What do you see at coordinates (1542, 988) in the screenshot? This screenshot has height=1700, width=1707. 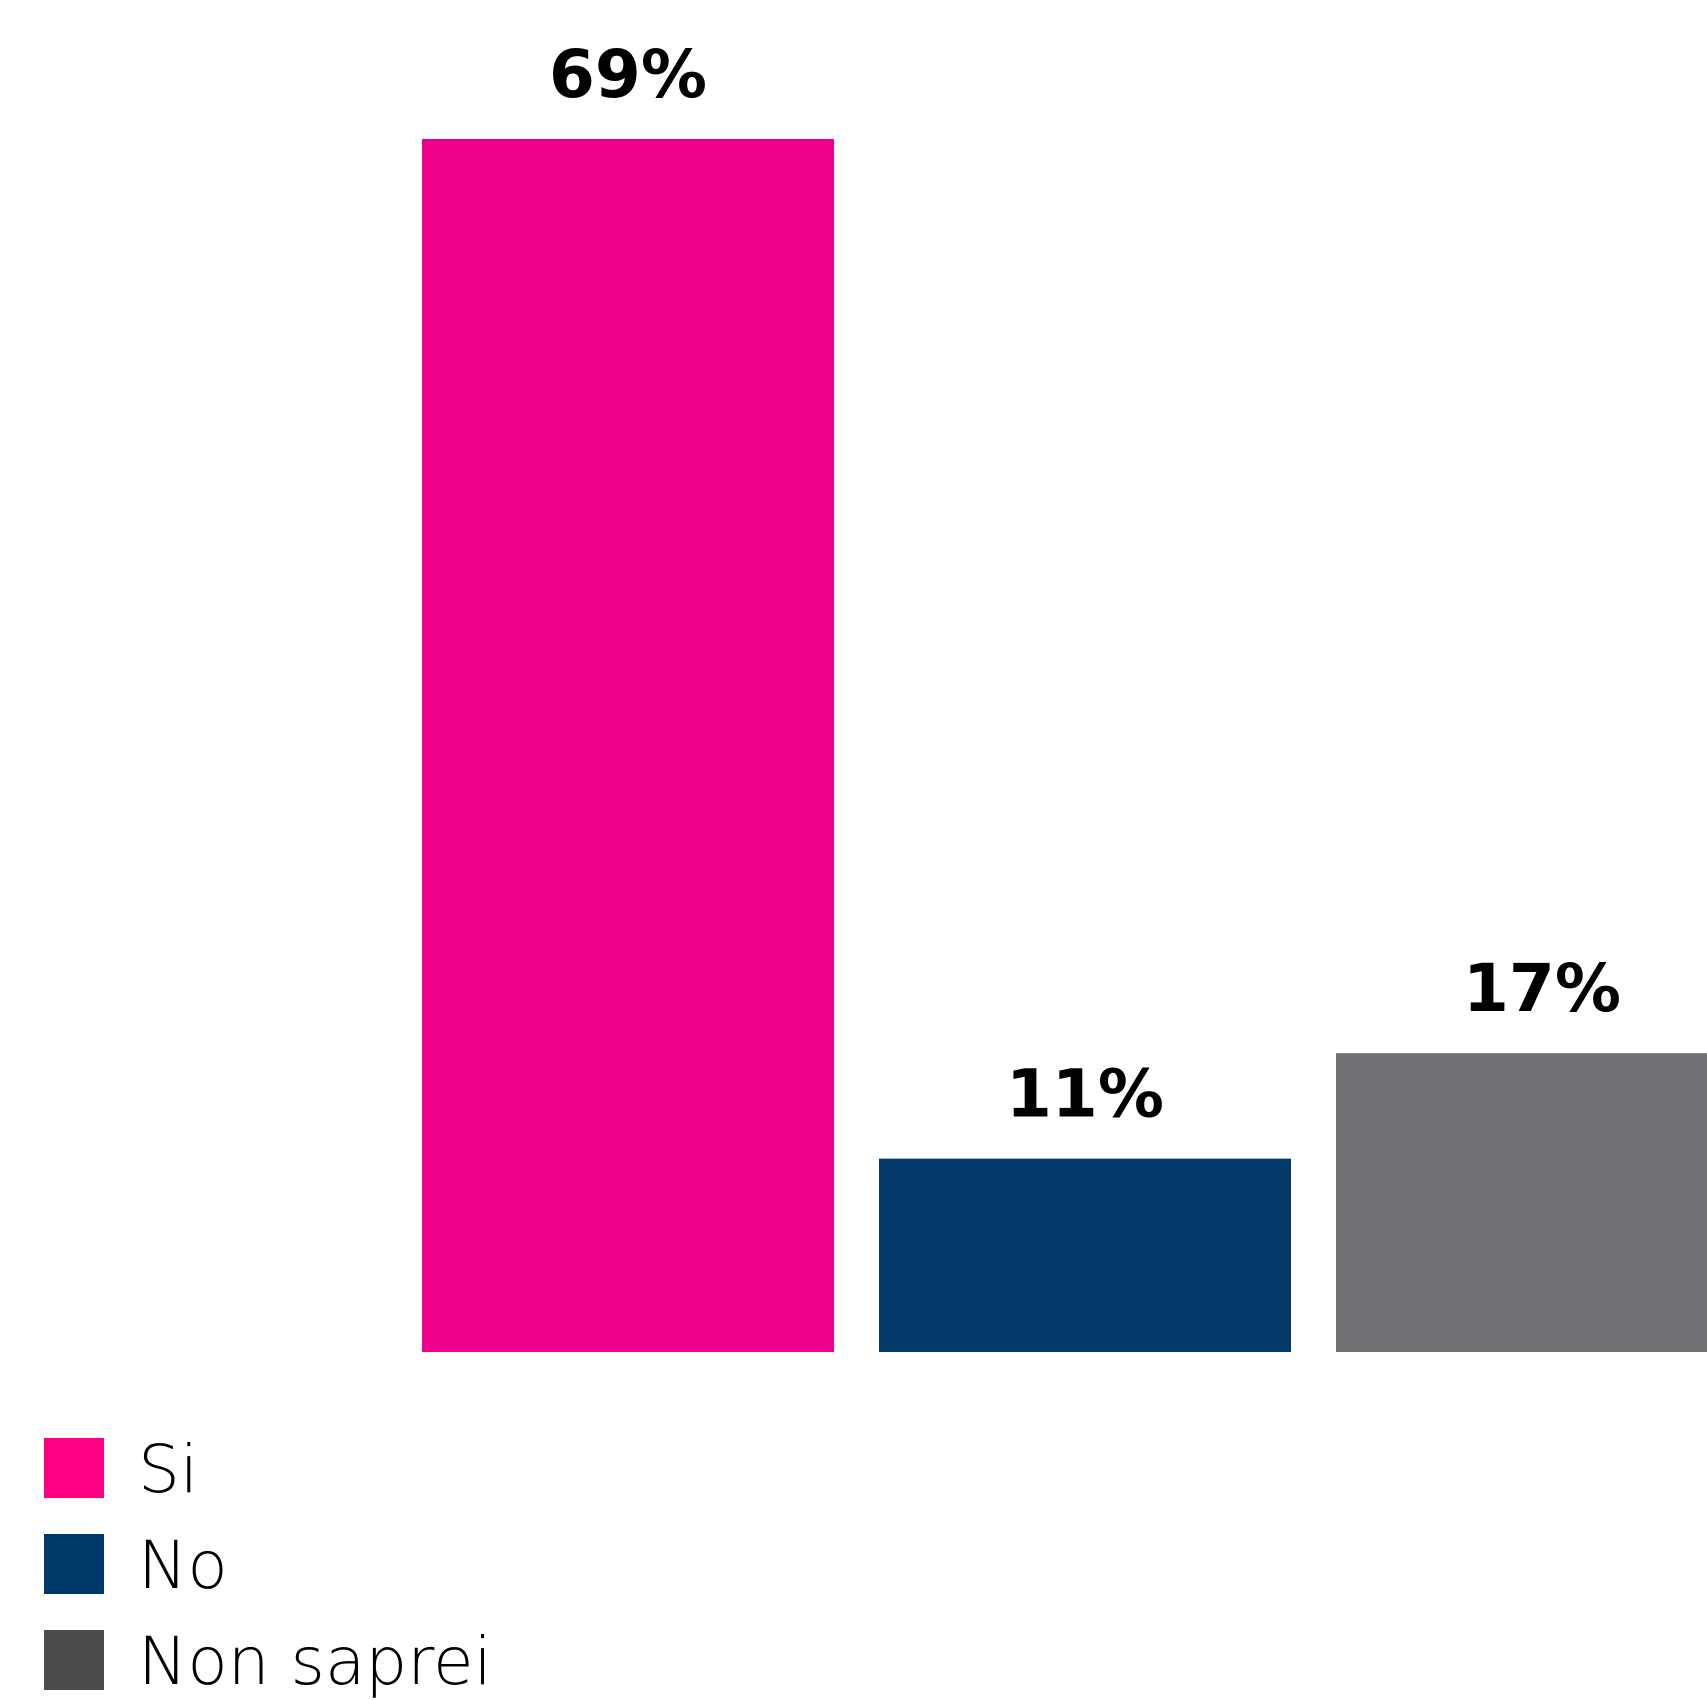 I see `data-label-non-saprei: 17%` at bounding box center [1542, 988].